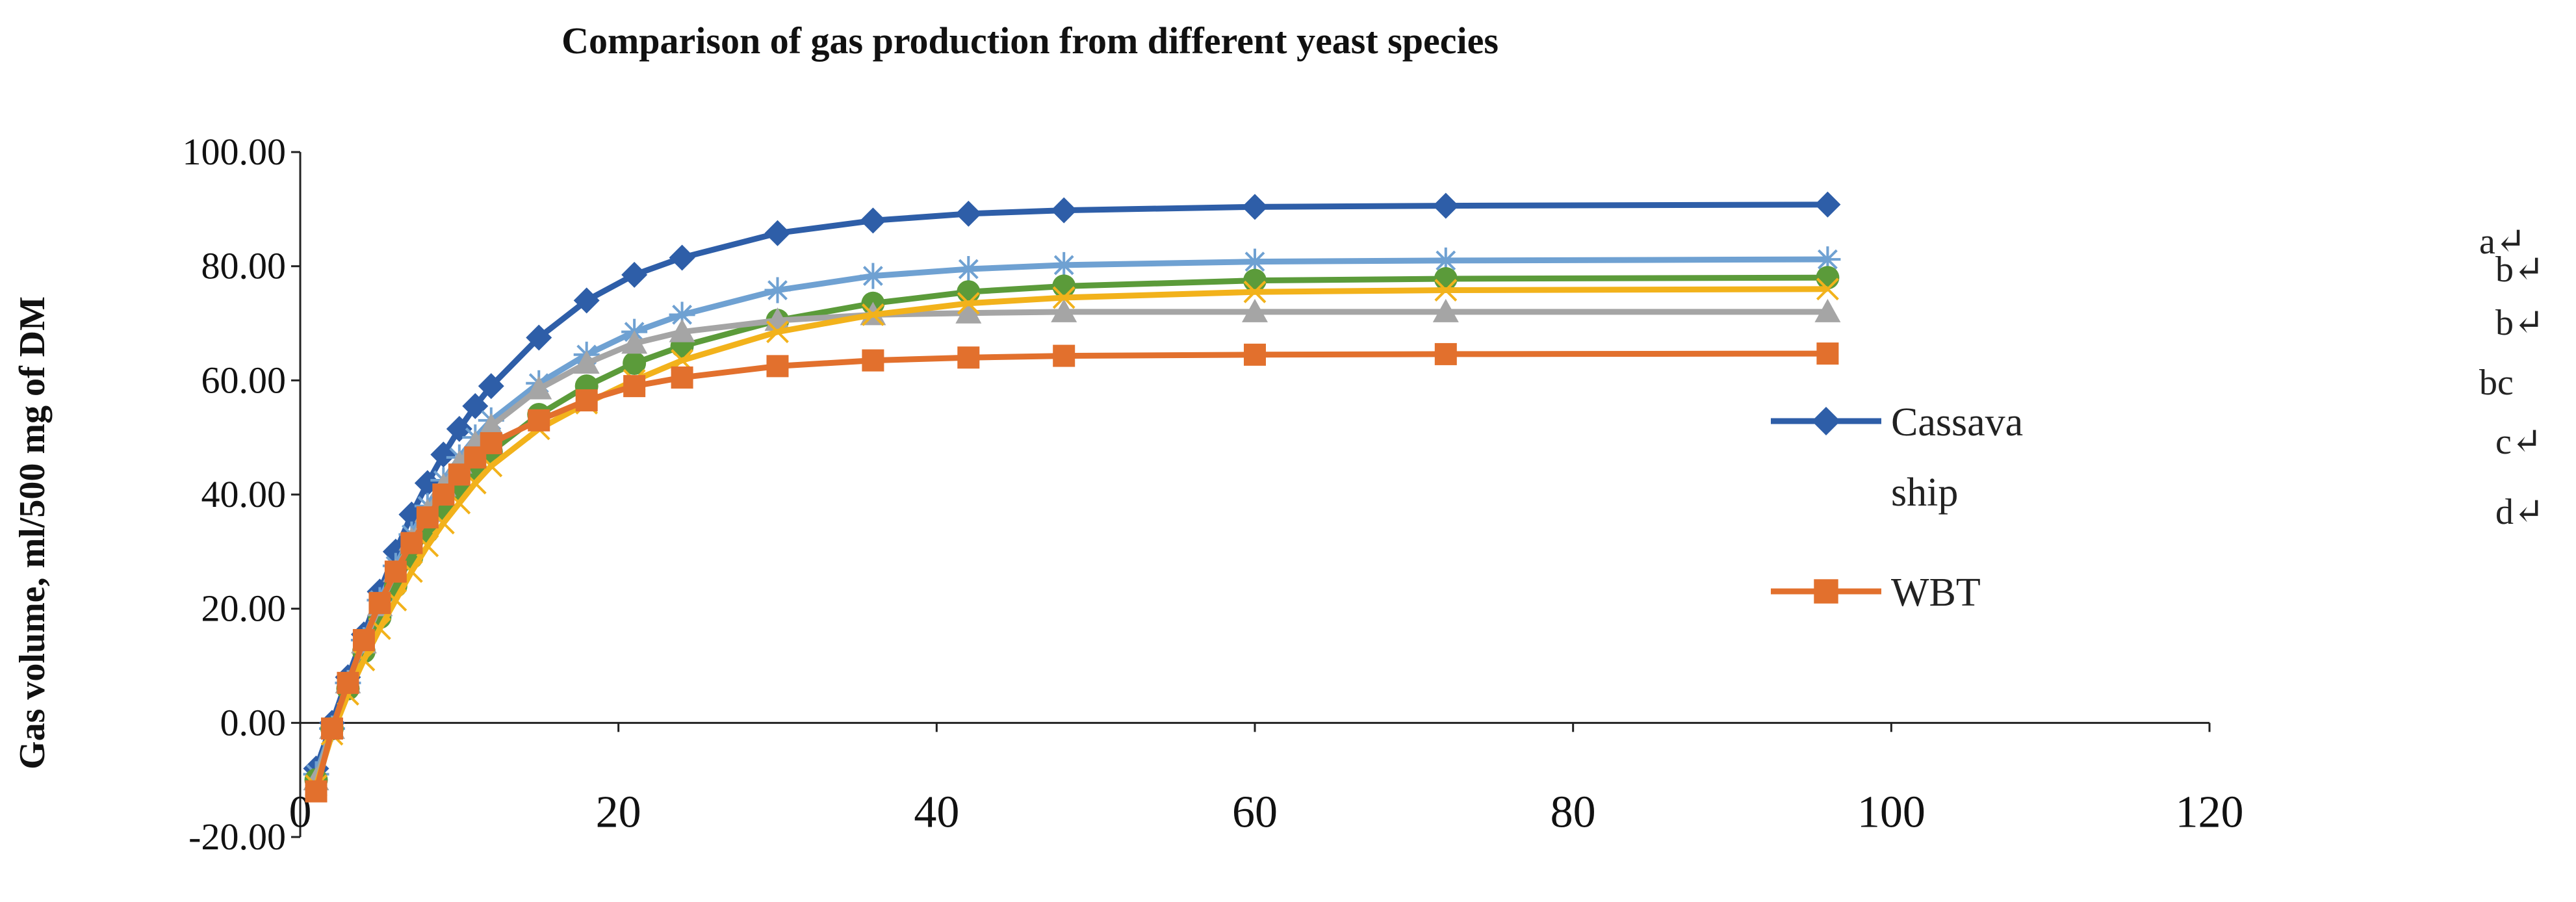 The image size is (2576, 902). I want to click on y-tick-label: -20.00, so click(237, 837).